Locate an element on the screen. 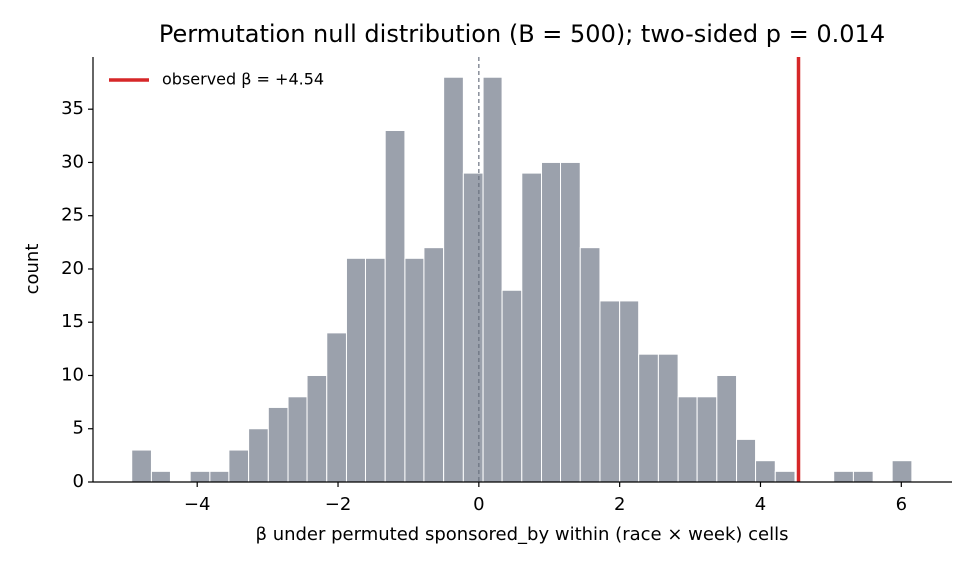  y-tick-label: 35 is located at coordinates (72, 108).